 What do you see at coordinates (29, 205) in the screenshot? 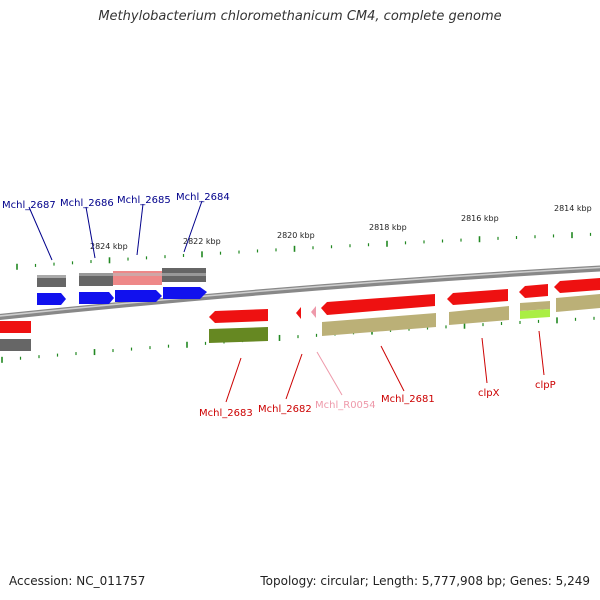
I see `gene-label-2687: Mchl_2687` at bounding box center [29, 205].